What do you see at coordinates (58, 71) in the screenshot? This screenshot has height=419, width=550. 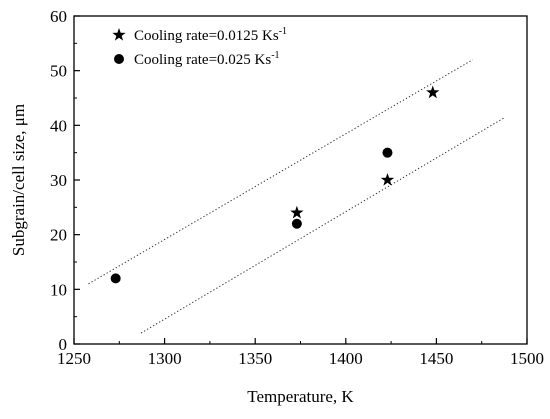 I see `y-tick-label: 50` at bounding box center [58, 71].